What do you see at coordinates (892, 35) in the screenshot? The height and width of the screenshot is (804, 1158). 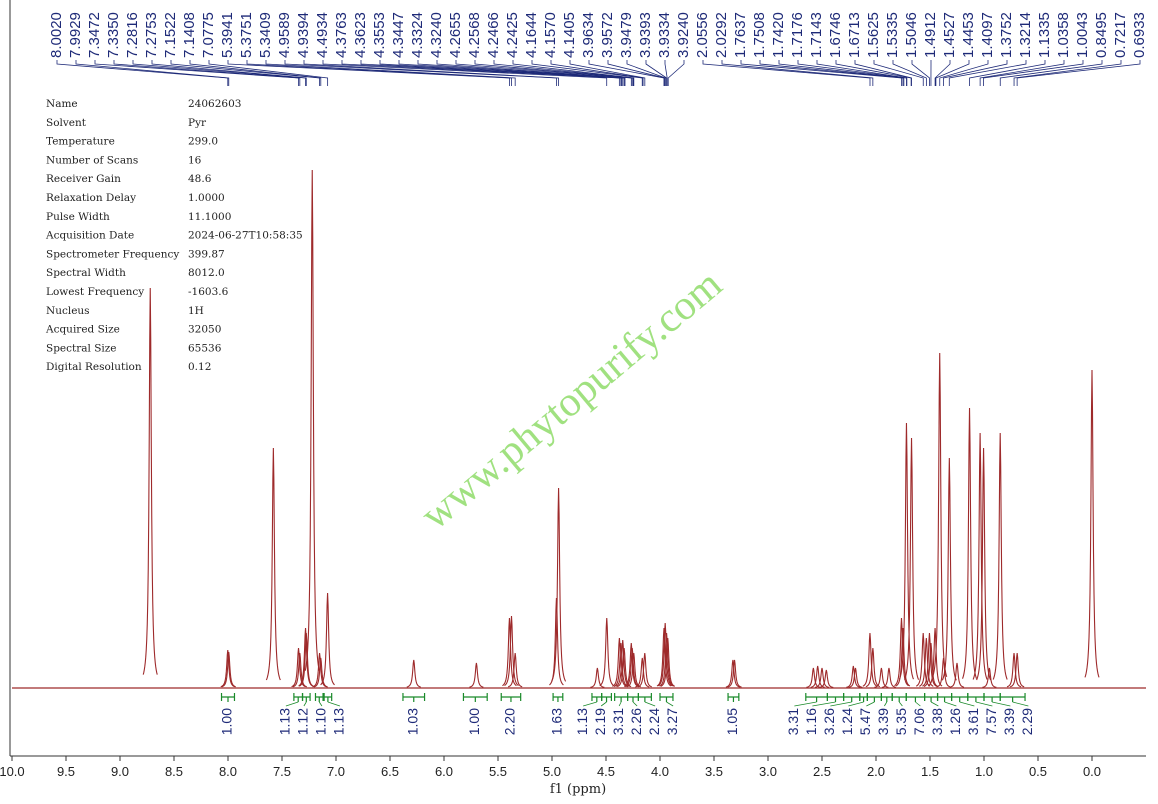 I see `peak-label: 1.5335` at bounding box center [892, 35].